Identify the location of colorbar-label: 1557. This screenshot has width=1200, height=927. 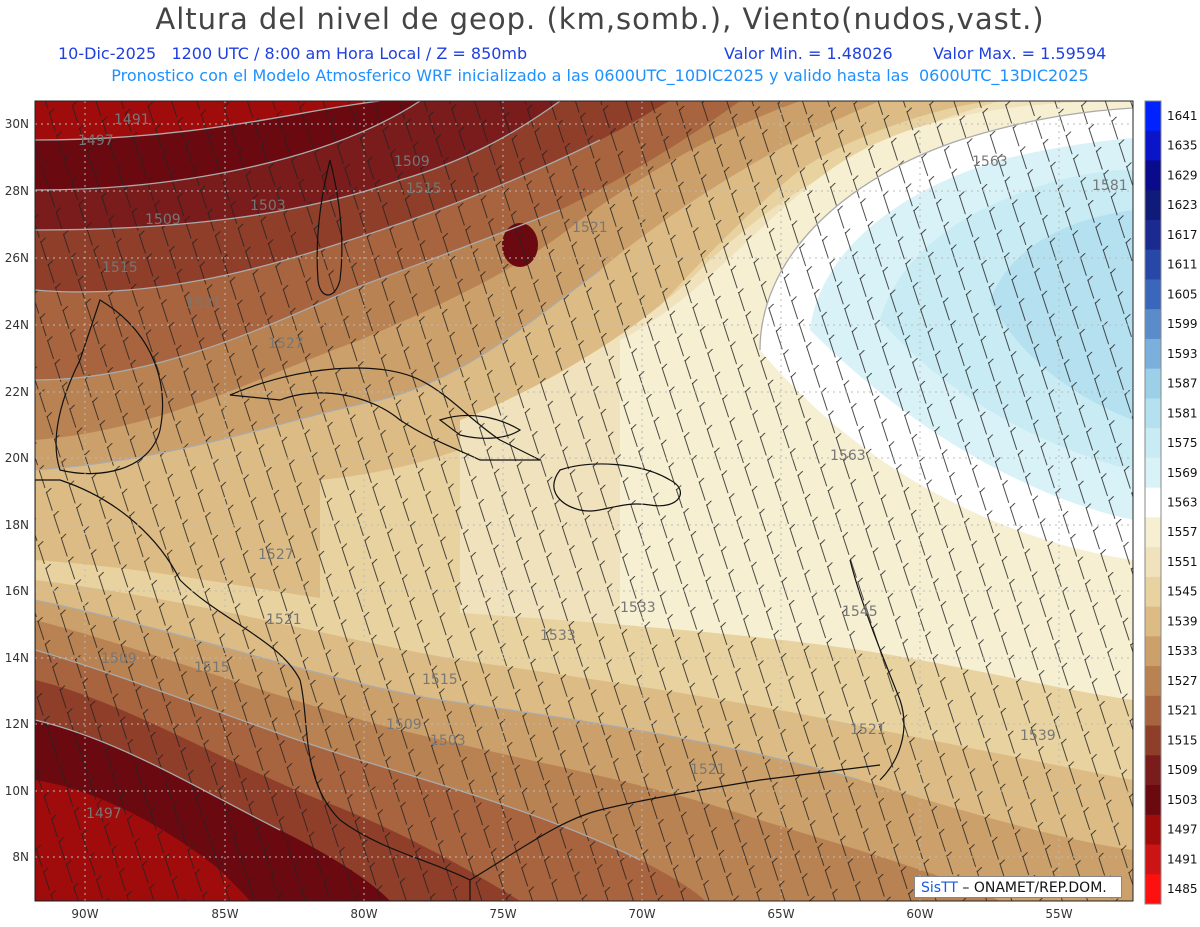
(1182, 532).